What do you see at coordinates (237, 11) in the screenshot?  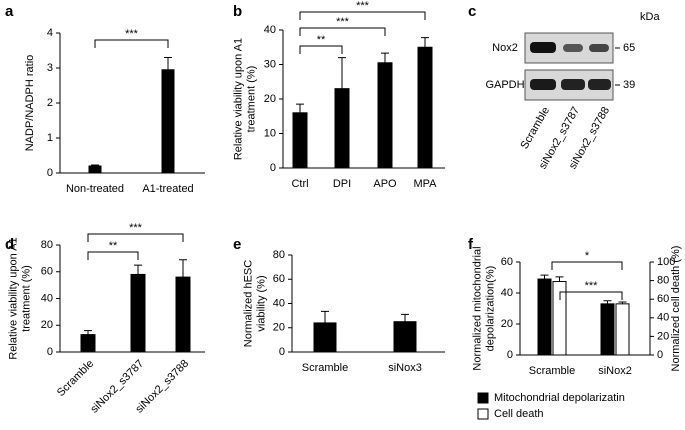 I see `panel-letter: b` at bounding box center [237, 11].